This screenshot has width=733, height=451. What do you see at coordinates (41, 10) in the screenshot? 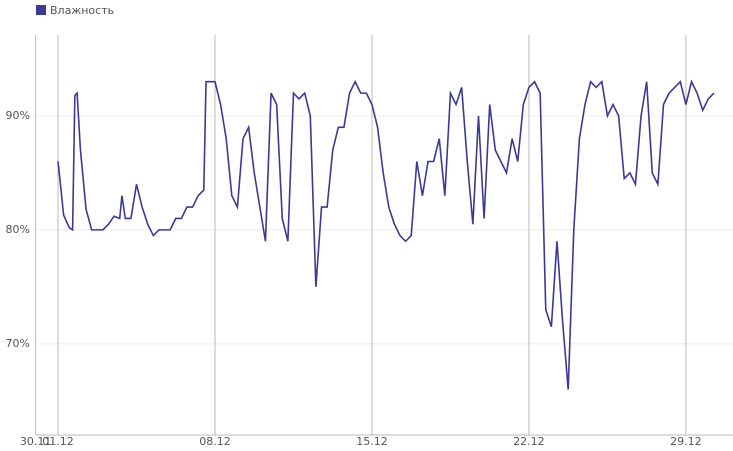
I see `legend-swatch` at bounding box center [41, 10].